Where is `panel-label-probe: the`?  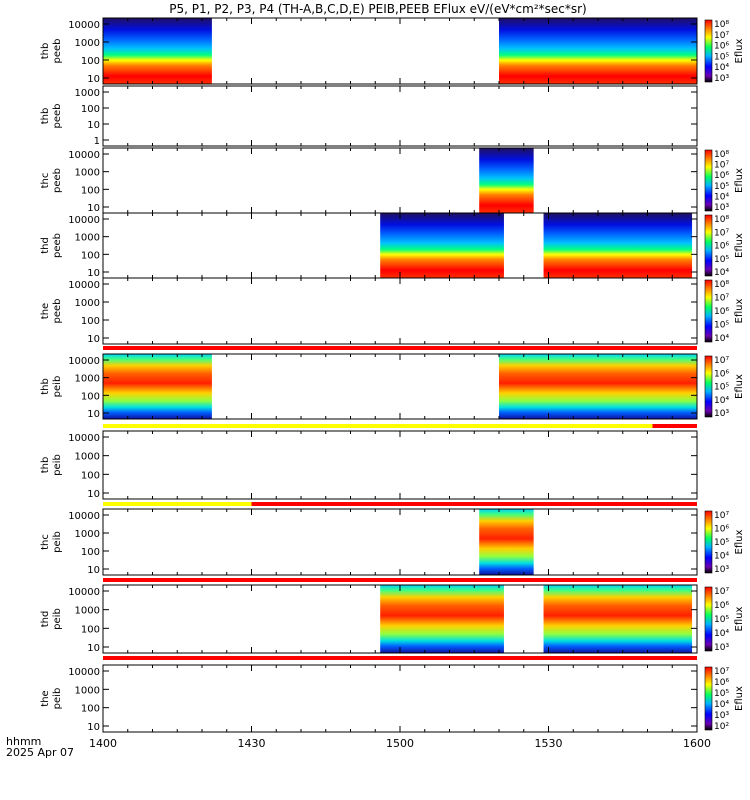
panel-label-probe: the is located at coordinates (45, 698).